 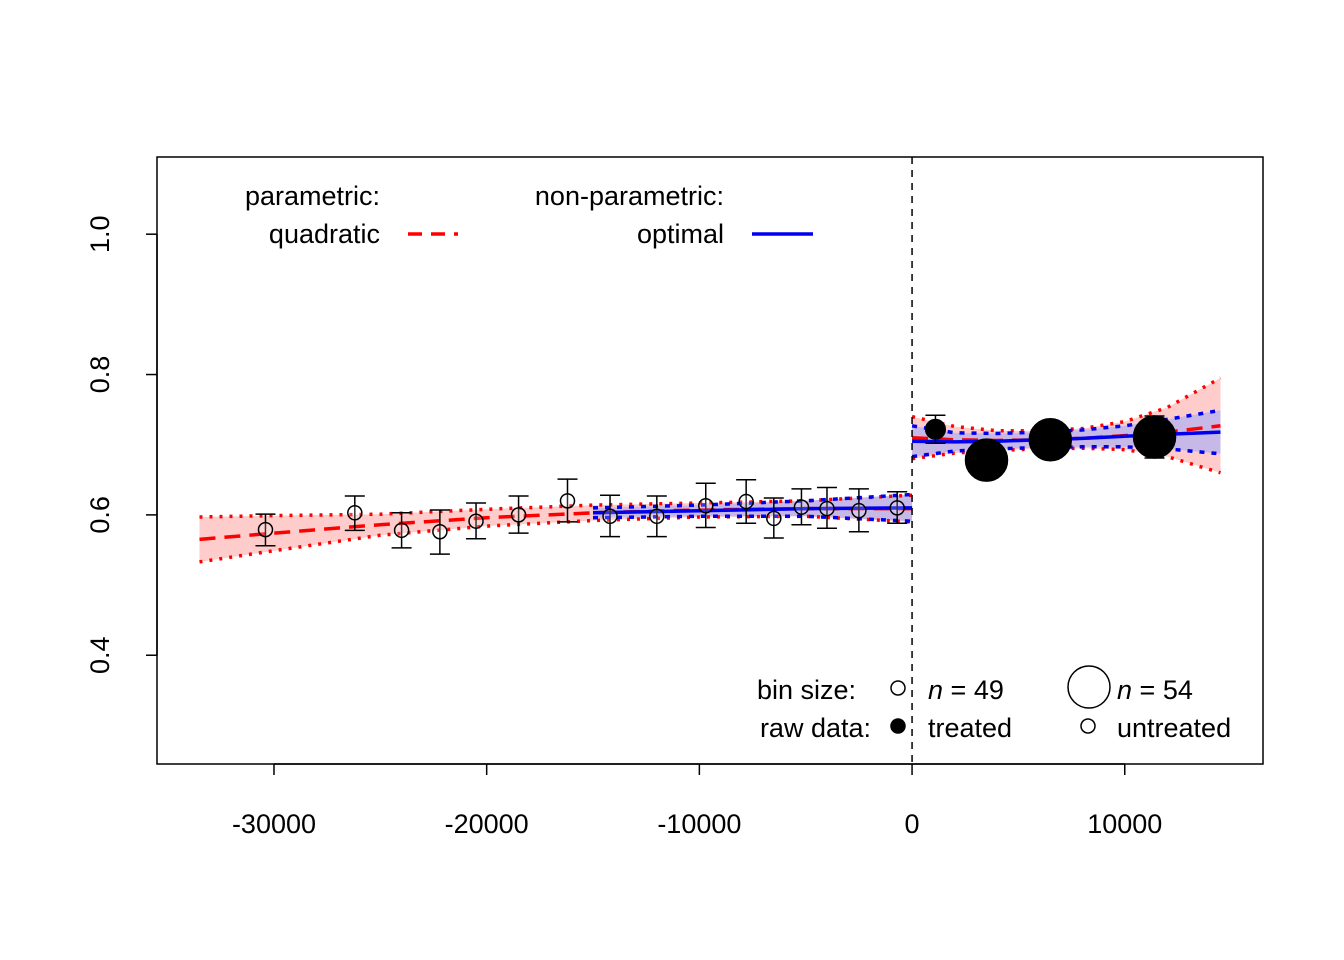 What do you see at coordinates (717, 477) in the screenshot?
I see `bin-points` at bounding box center [717, 477].